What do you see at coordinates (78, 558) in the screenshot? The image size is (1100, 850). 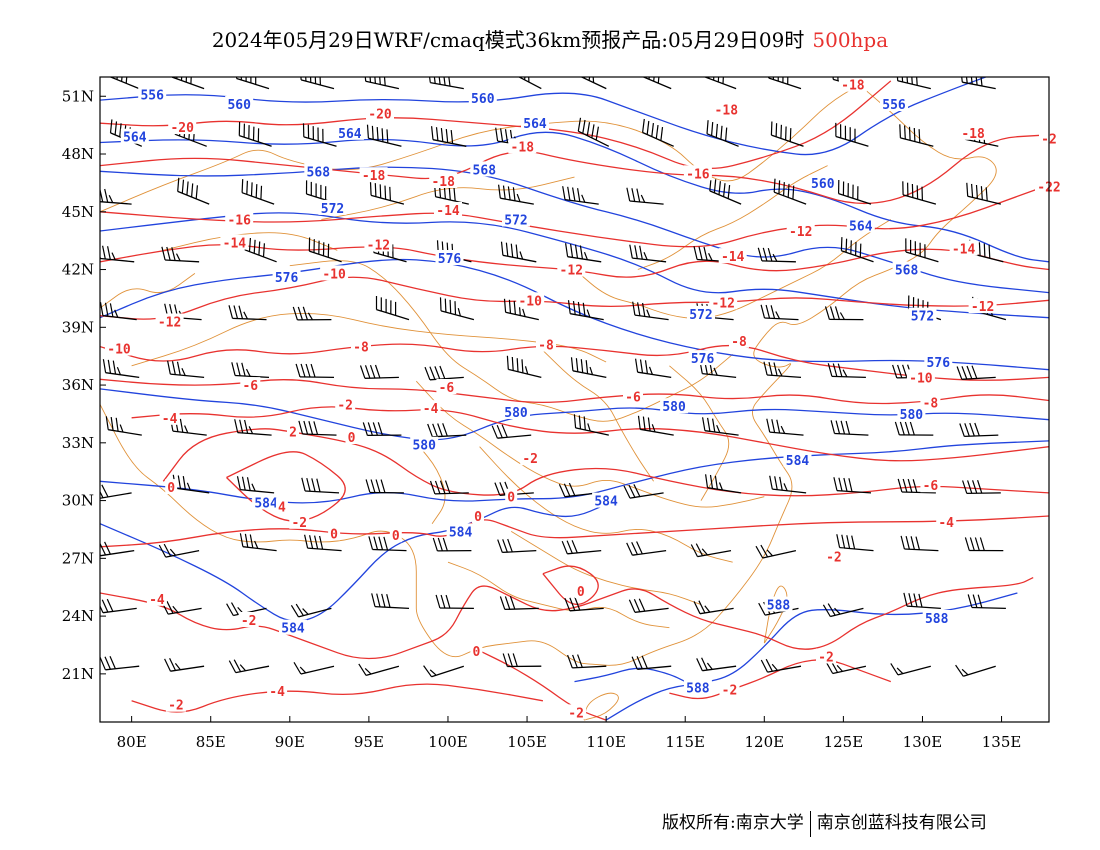 I see `y-tick-label-27n: 27N` at bounding box center [78, 558].